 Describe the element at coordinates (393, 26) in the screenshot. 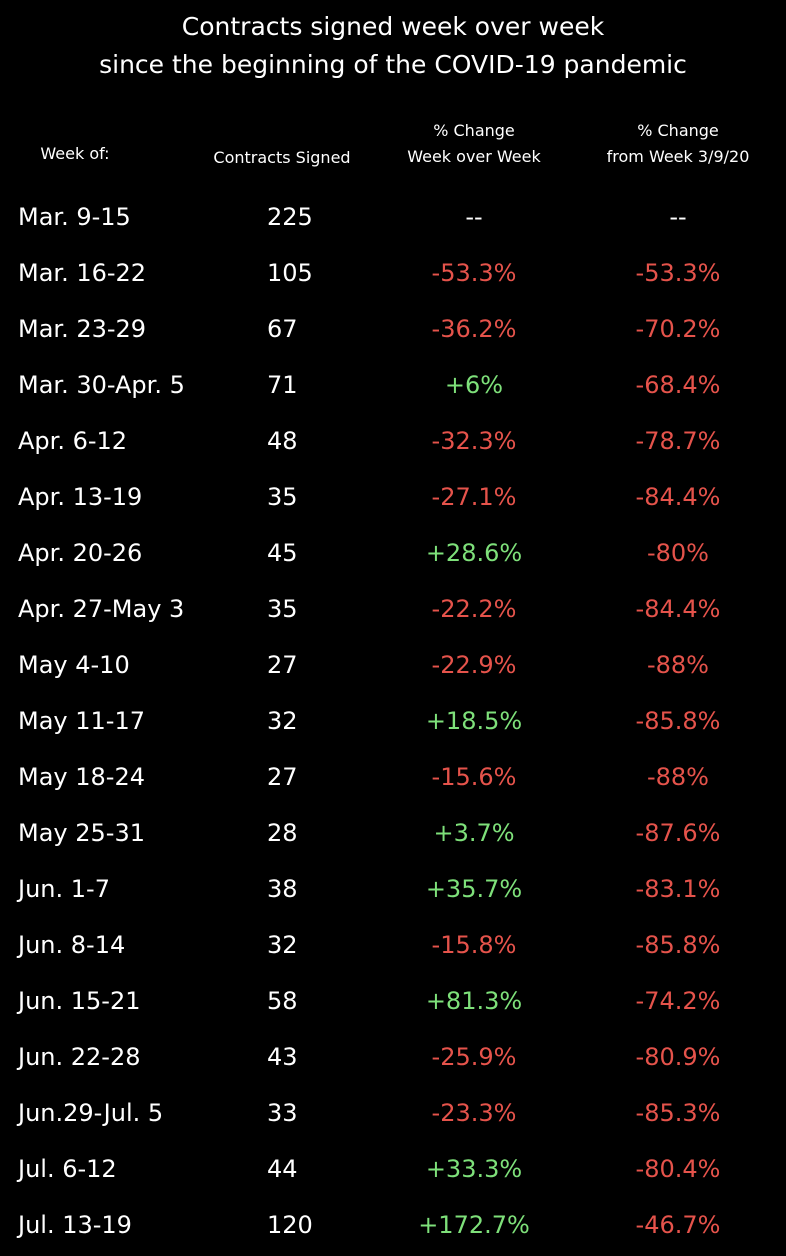

I see `title-line-1: Contracts signed week over week` at that location.